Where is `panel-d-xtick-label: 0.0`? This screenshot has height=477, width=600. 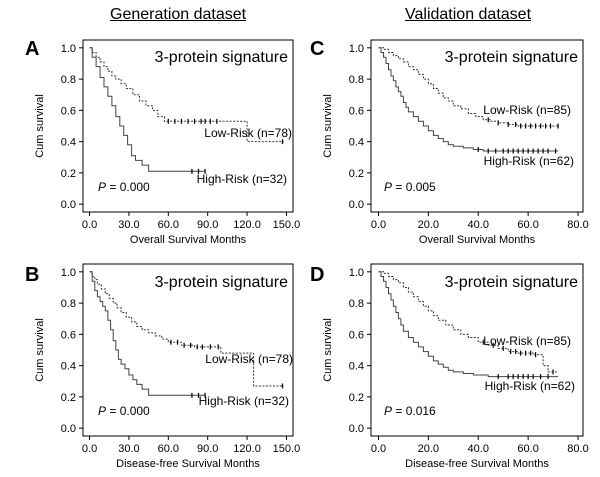
panel-d-xtick-label: 0.0 is located at coordinates (378, 449).